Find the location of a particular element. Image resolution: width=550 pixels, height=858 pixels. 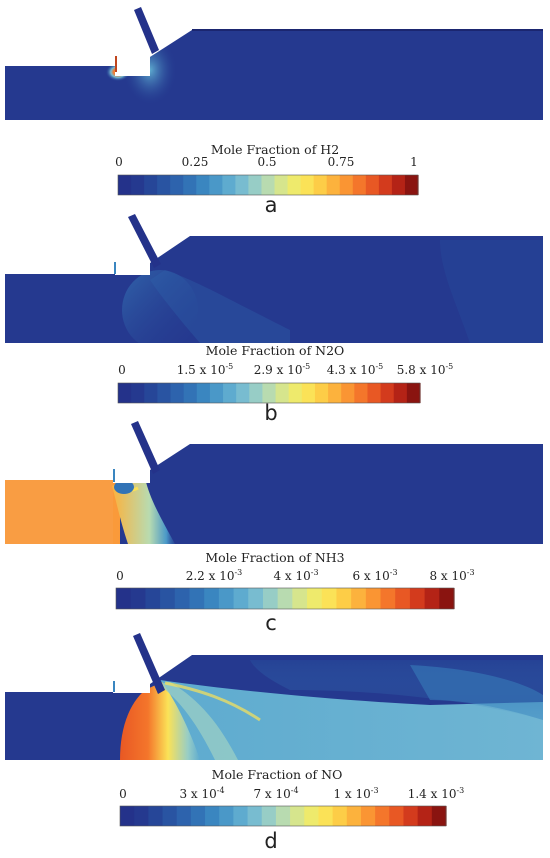

colorbar-title: Mole Fraction of H2 is located at coordinates (275, 149).